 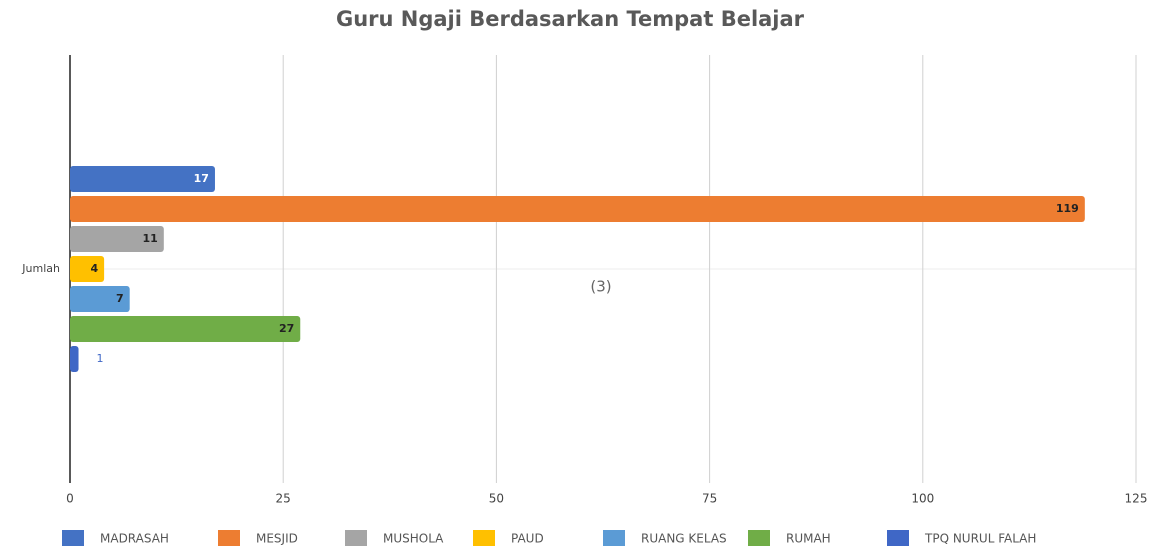 What do you see at coordinates (70, 499) in the screenshot?
I see `x-tick-label: 0` at bounding box center [70, 499].